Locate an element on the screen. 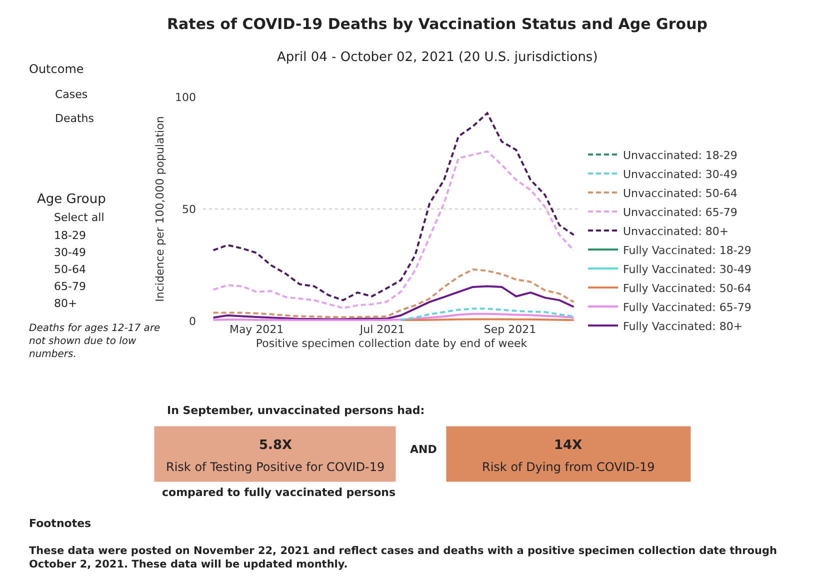 The image size is (814, 578). text: AND is located at coordinates (423, 449).